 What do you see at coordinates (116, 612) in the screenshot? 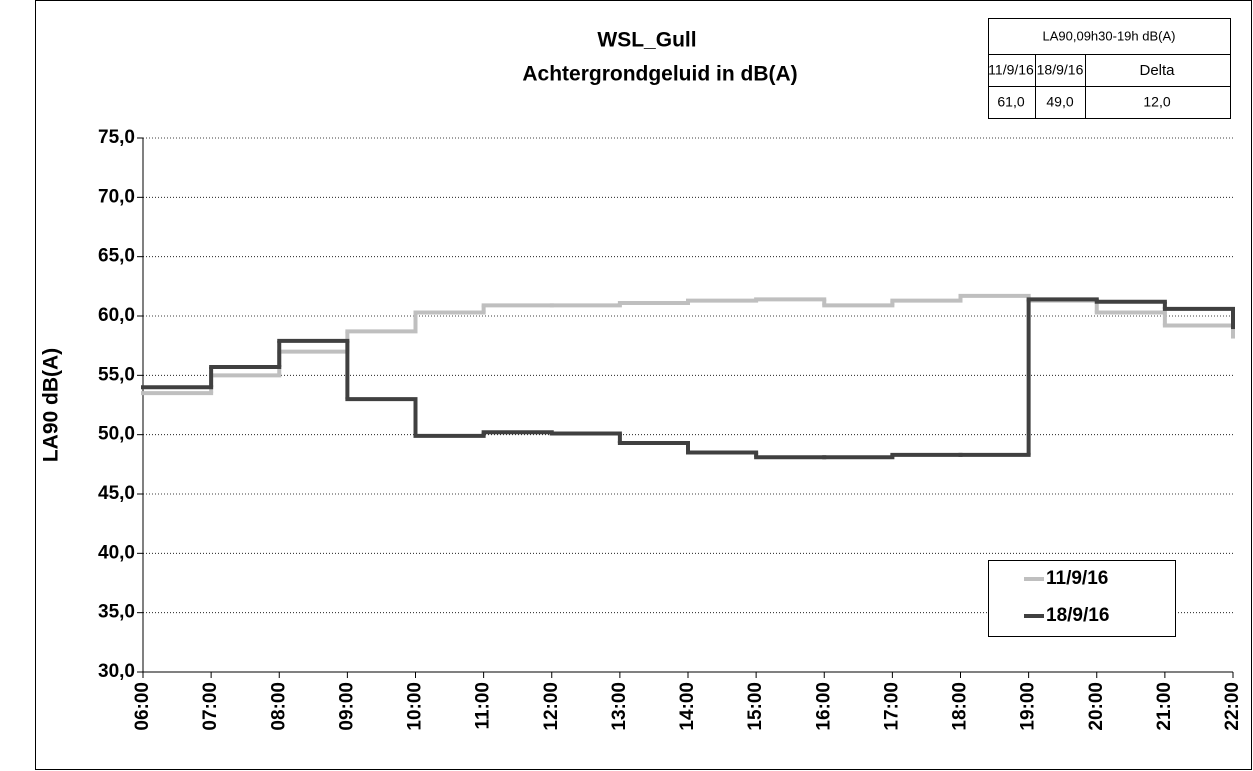
I see `y-tick-label: 35,0` at bounding box center [116, 612].